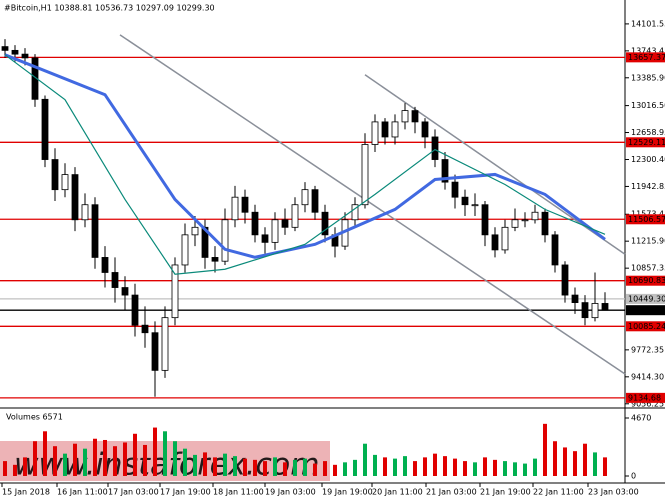 The height and width of the screenshot is (499, 665). I want to click on y-tick-label: 14101.55, so click(648, 23).